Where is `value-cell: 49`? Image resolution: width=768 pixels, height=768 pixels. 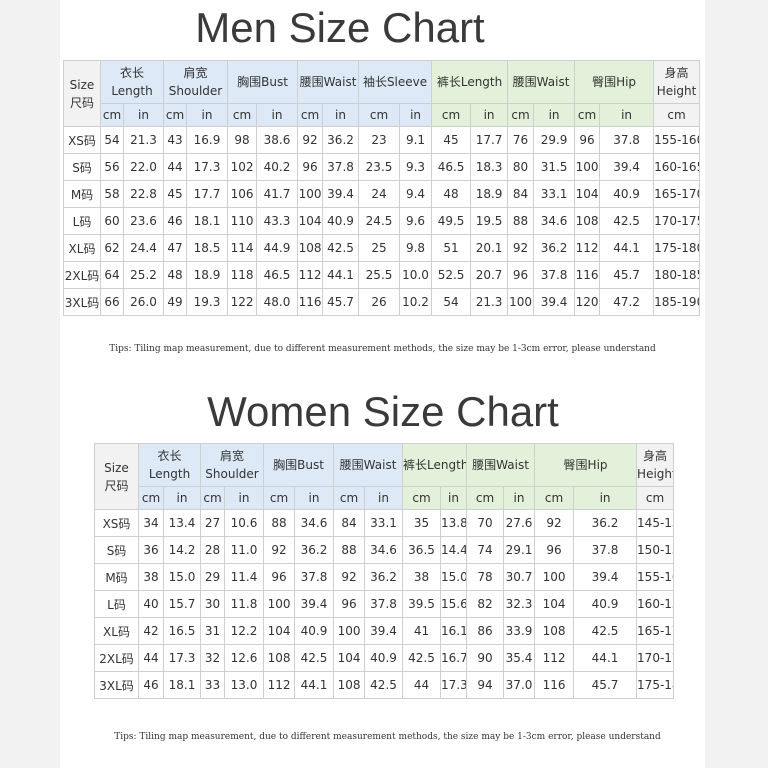 value-cell: 49 is located at coordinates (175, 302).